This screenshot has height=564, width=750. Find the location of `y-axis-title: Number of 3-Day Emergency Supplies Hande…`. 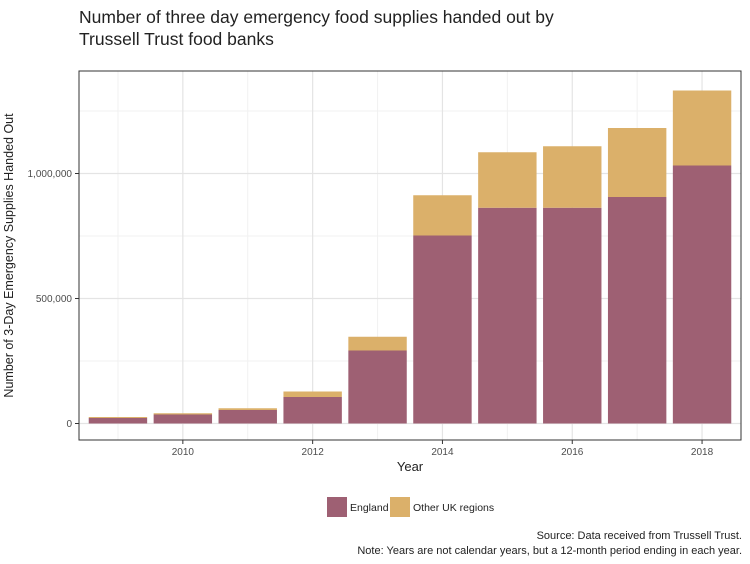

y-axis-title: Number of 3-Day Emergency Supplies Hande… is located at coordinates (9, 255).